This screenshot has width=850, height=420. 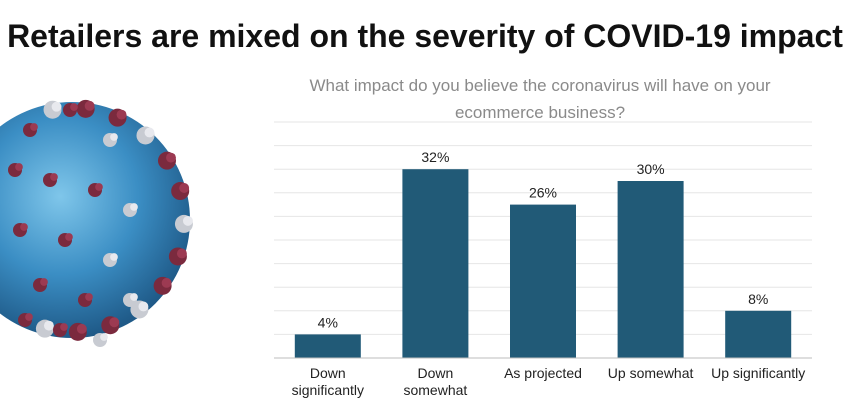 I want to click on bar-value-label: 8%, so click(x=758, y=299).